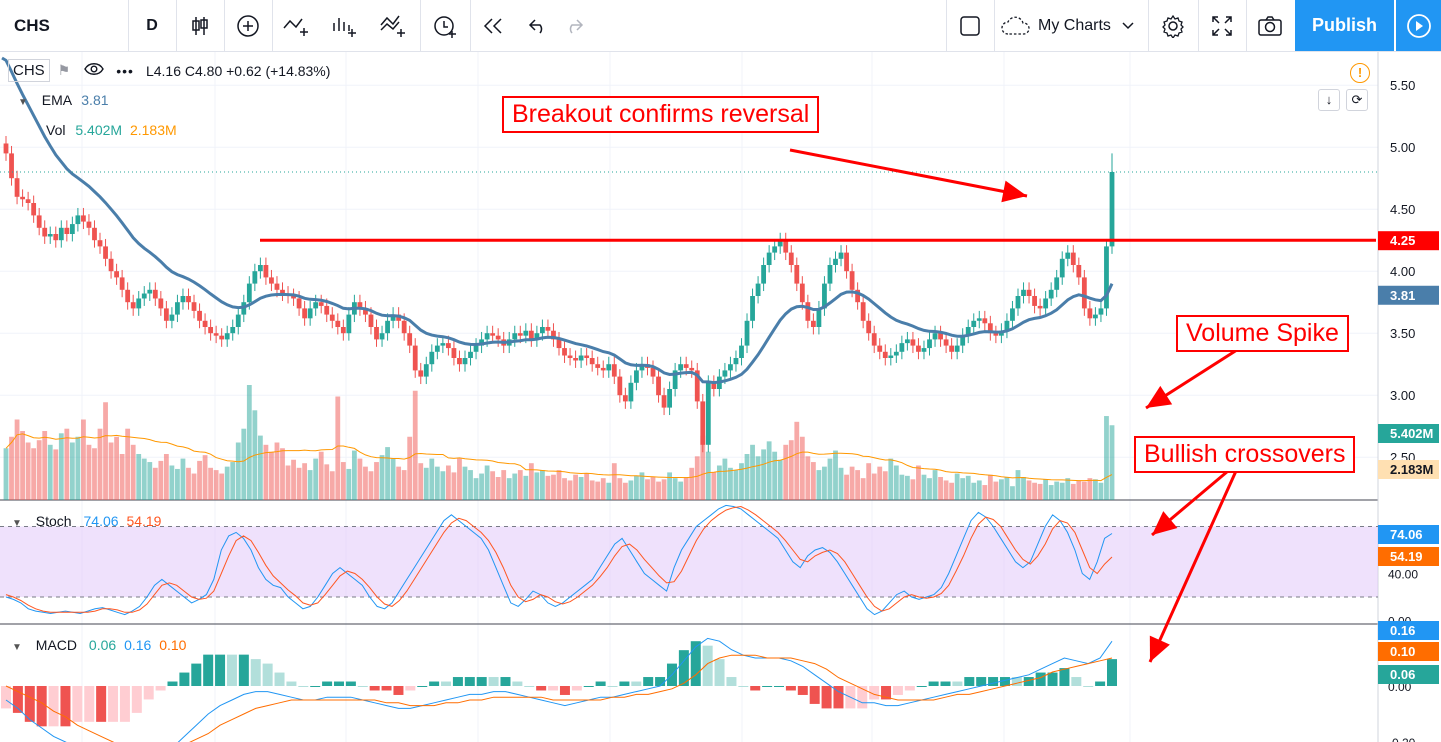 Image resolution: width=1441 pixels, height=742 pixels. Describe the element at coordinates (445, 25) in the screenshot. I see `alert-clock-icon` at that location.